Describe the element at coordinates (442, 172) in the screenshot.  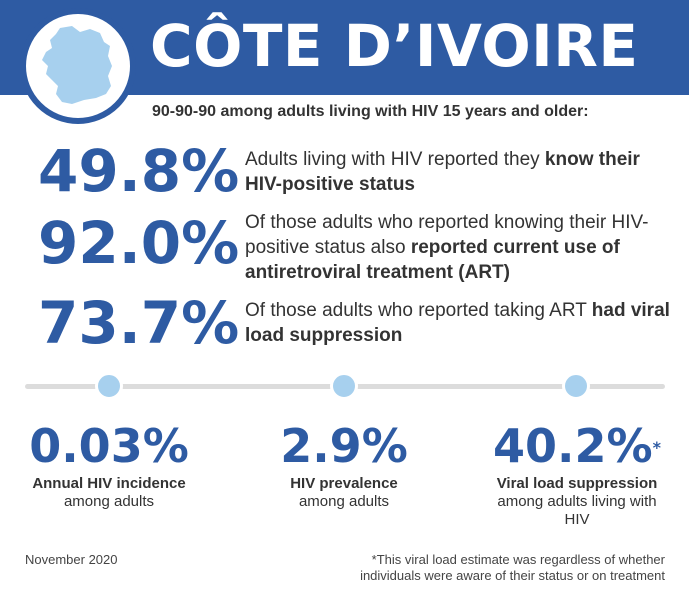
I see `stat-text-bold: know their HIV-positive status` at that location.